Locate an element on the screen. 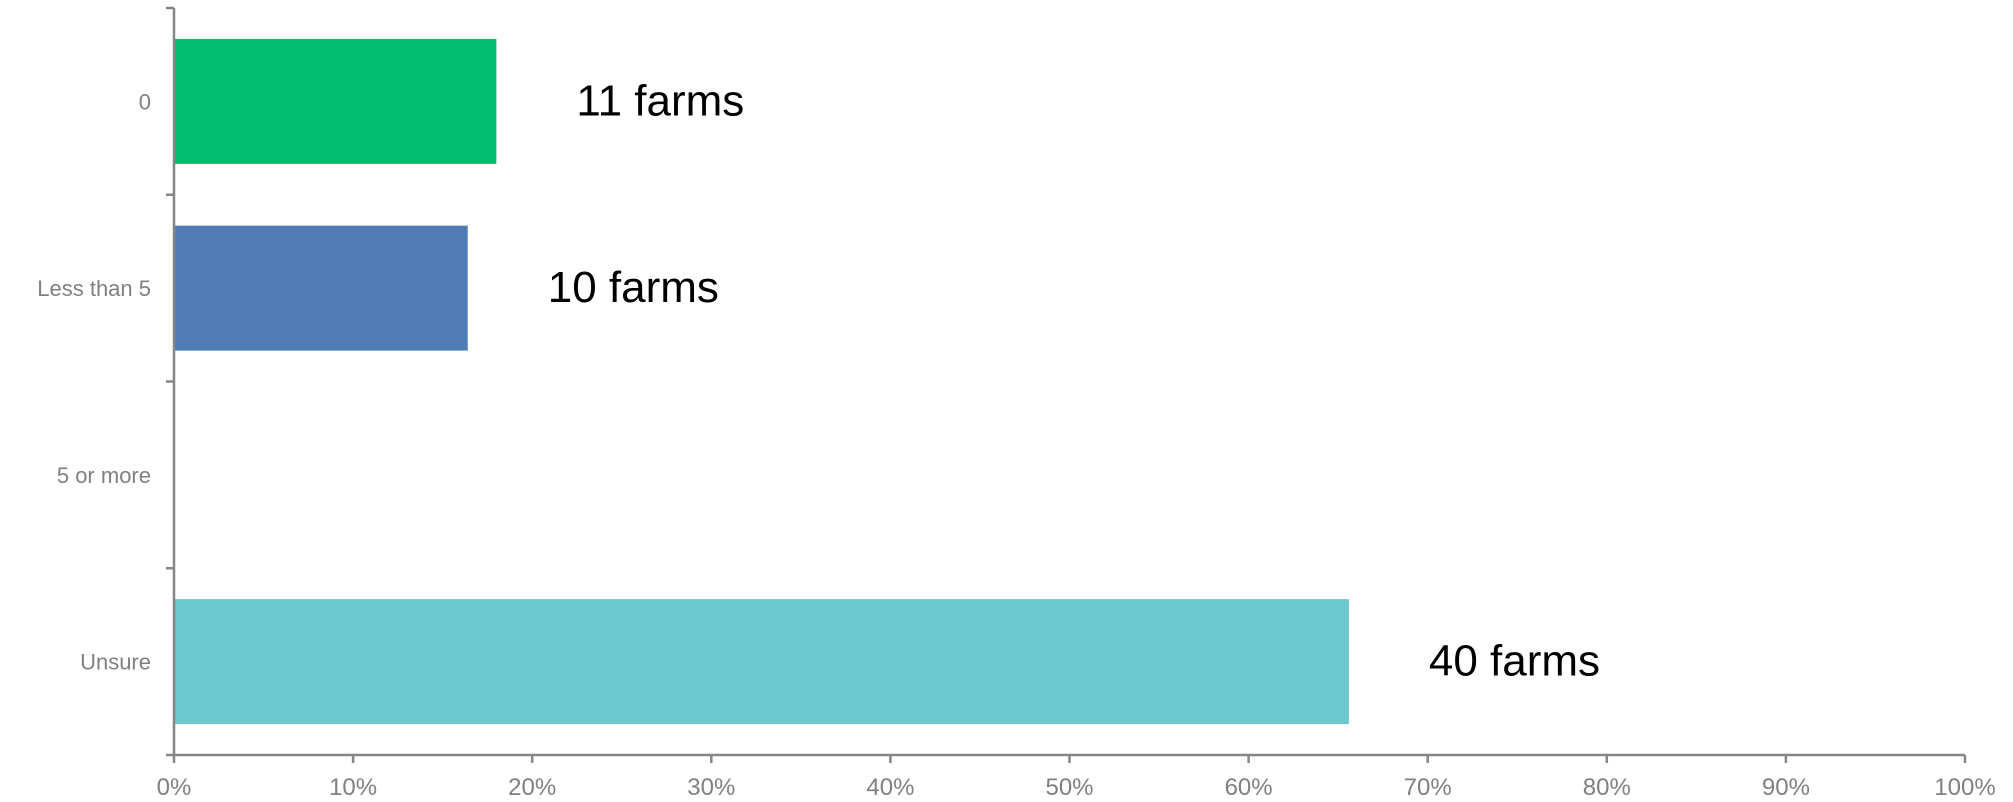 This screenshot has width=2013, height=802. data-label-less-than-5: 10 farms is located at coordinates (633, 287).